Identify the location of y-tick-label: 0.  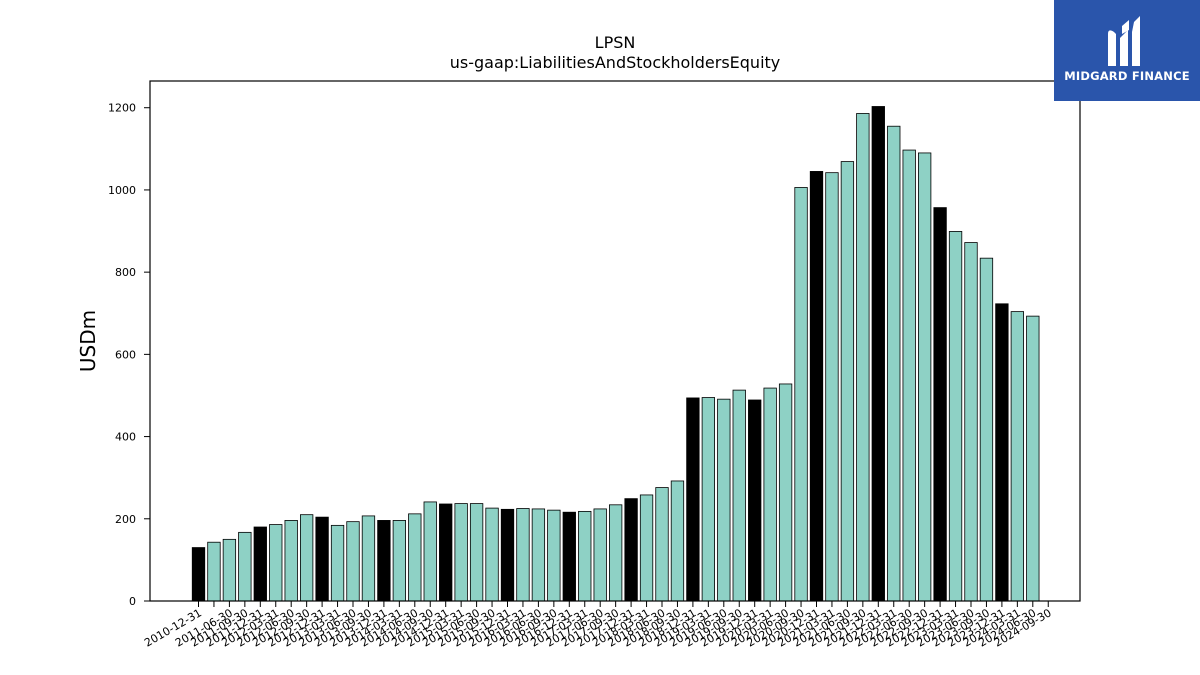
(132, 601).